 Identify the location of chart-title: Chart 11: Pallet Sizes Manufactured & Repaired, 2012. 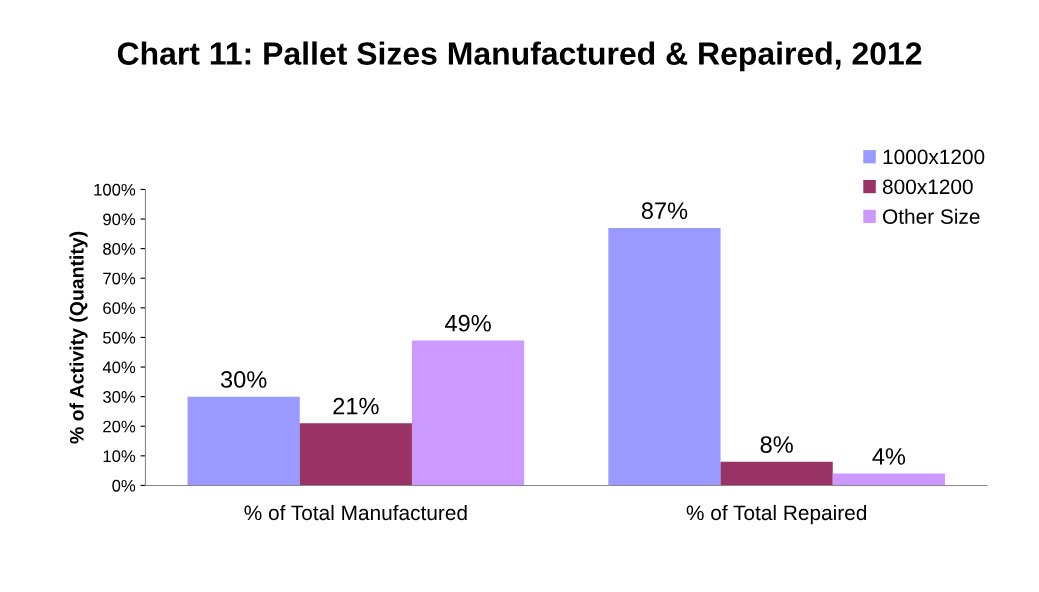
(519, 56).